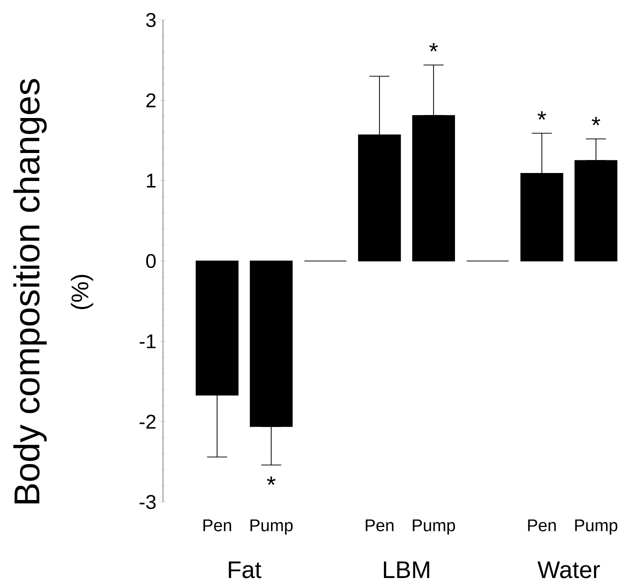  What do you see at coordinates (148, 502) in the screenshot?
I see `y-tick-label: -3` at bounding box center [148, 502].